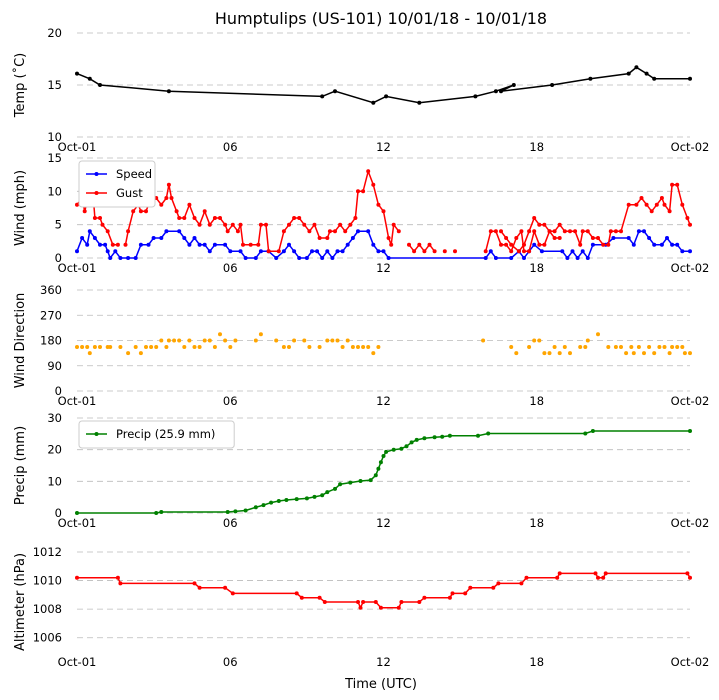 The width and height of the screenshot is (719, 700). I want to click on y-axis-label-precip: Precip (mm), so click(20, 465).